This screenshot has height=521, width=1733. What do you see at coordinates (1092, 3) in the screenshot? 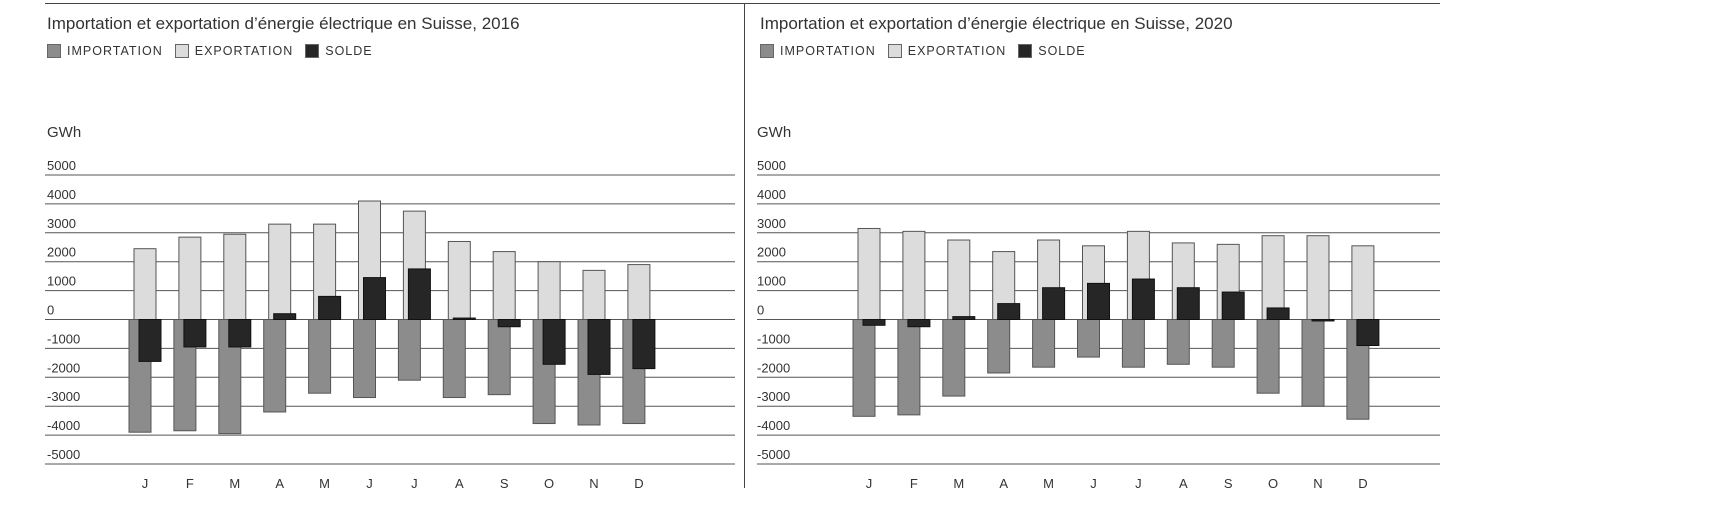
I see `top-rule-right` at bounding box center [1092, 3].